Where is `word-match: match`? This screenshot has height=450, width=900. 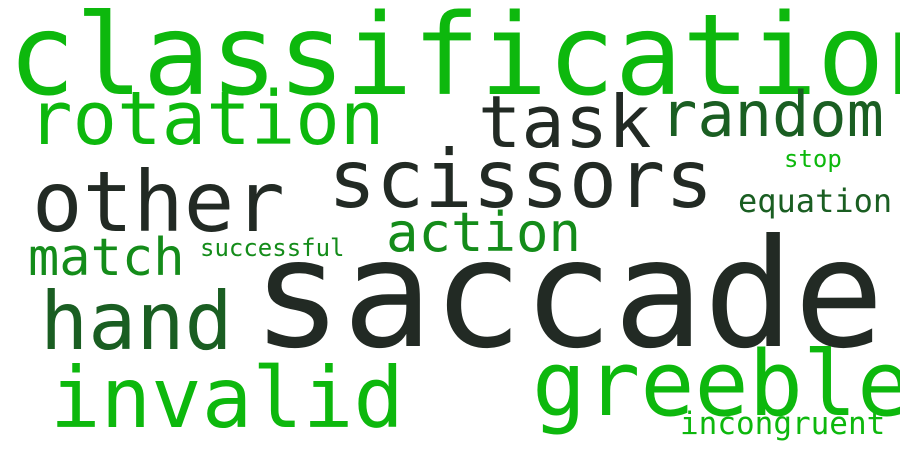 word-match: match is located at coordinates (106, 258).